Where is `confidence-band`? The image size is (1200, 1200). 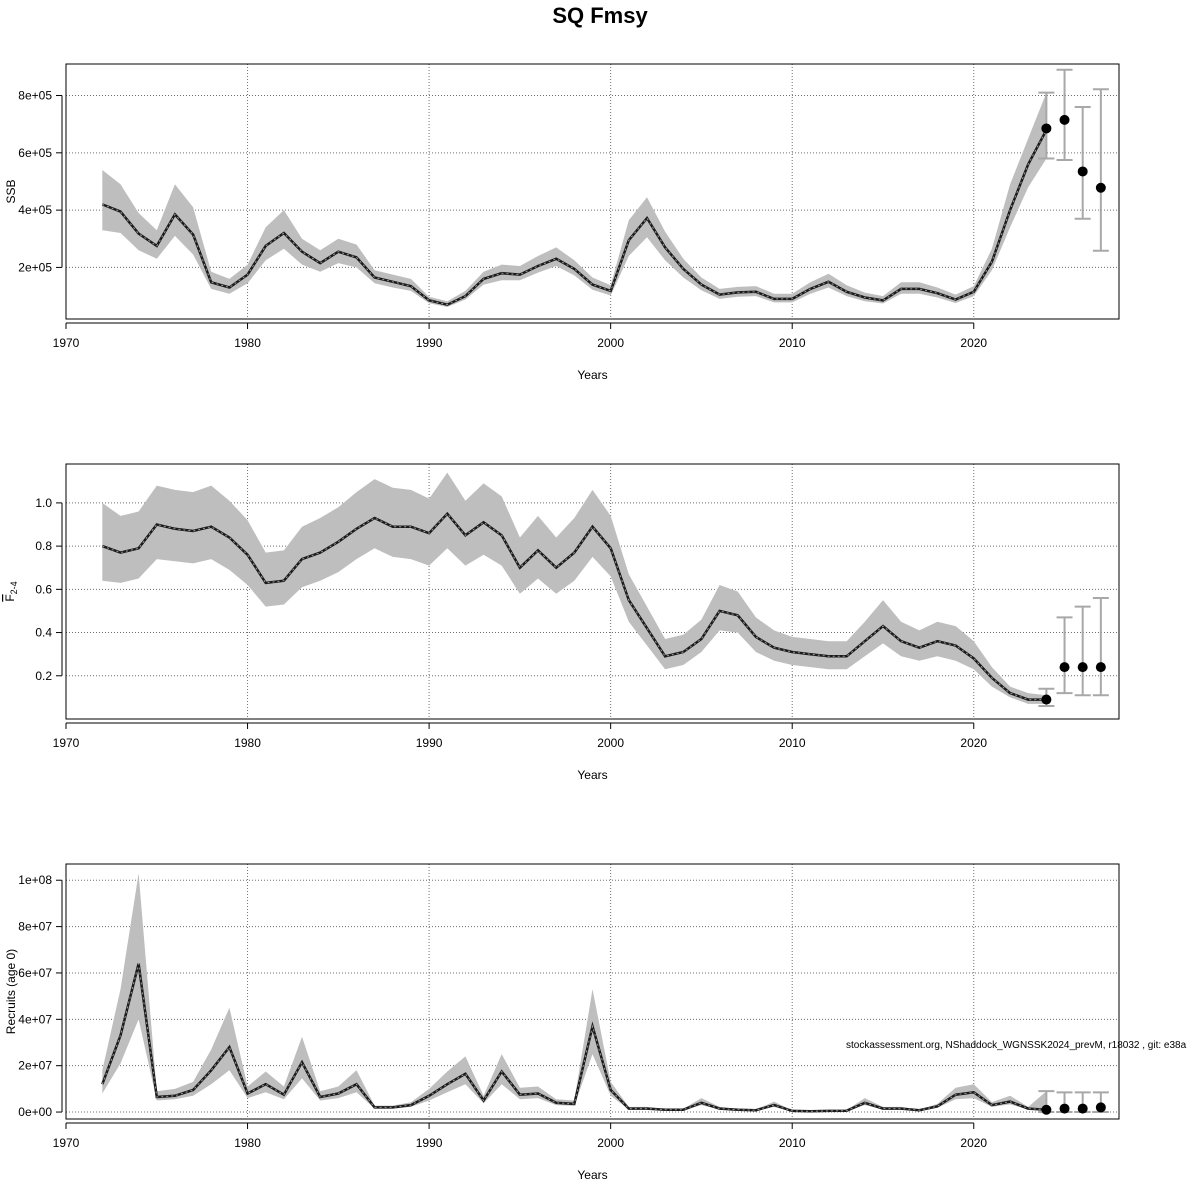
confidence-band is located at coordinates (574, 199).